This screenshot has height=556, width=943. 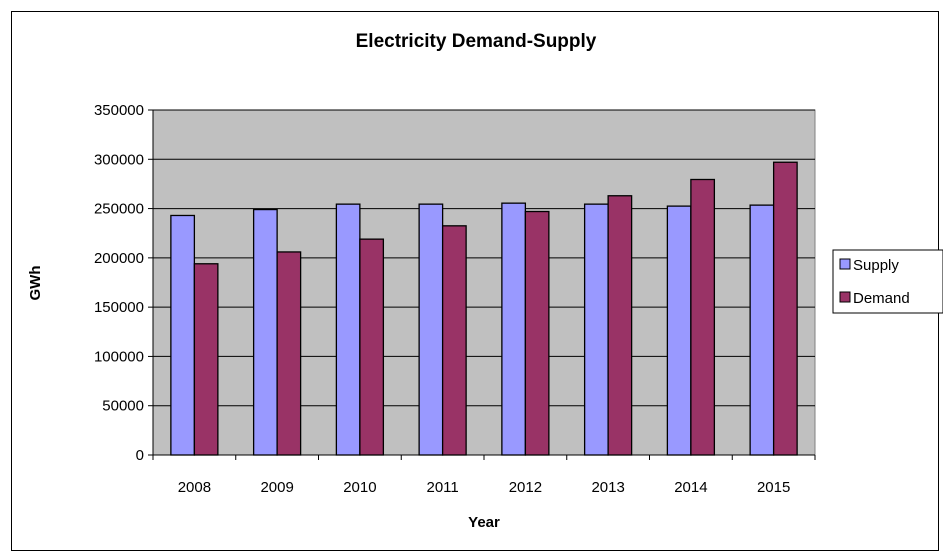 What do you see at coordinates (773, 487) in the screenshot?
I see `x-tick-label: 2015` at bounding box center [773, 487].